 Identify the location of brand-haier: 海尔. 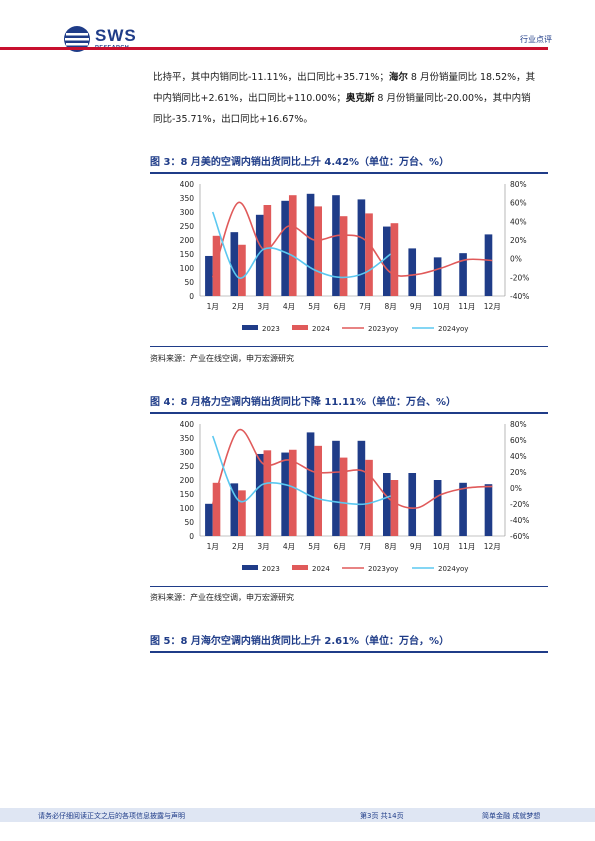
(398, 77).